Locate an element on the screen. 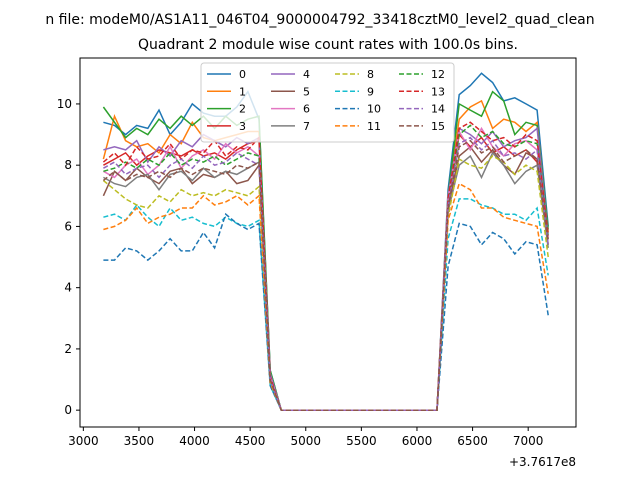 This screenshot has width=640, height=480. legend-label-13: 13 is located at coordinates (438, 91).